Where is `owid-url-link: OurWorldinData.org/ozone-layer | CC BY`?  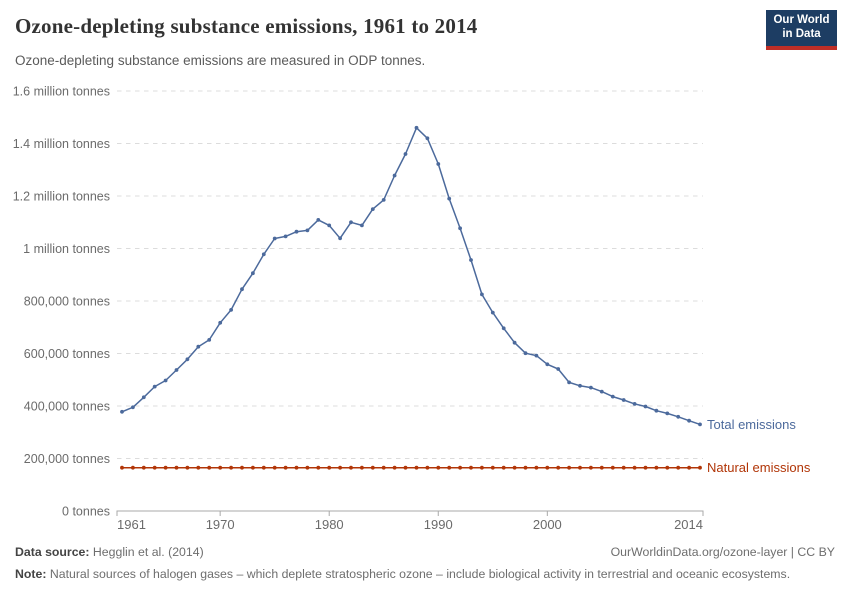
owid-url-link: OurWorldinData.org/ozone-layer | CC BY is located at coordinates (722, 552).